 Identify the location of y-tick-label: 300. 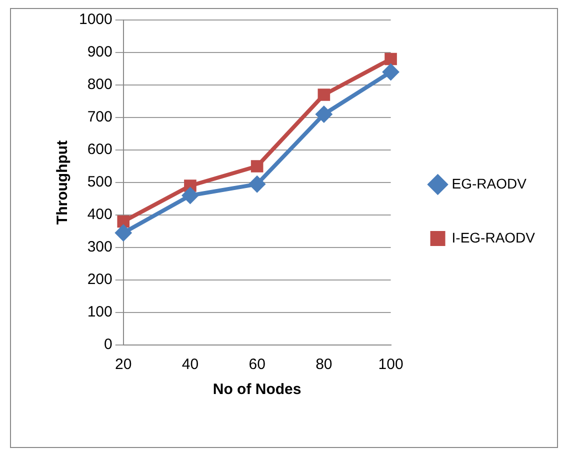
(99, 247).